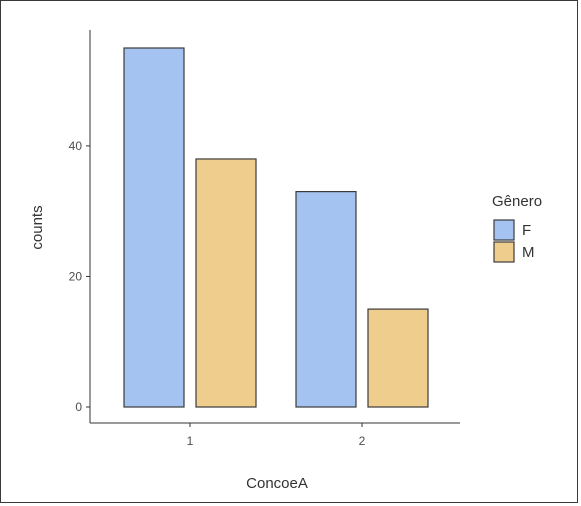  What do you see at coordinates (76, 276) in the screenshot?
I see `y-tick-label: 20` at bounding box center [76, 276].